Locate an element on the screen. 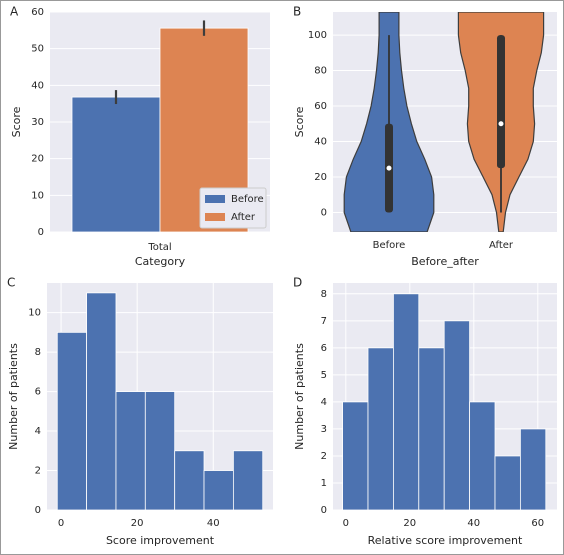 The width and height of the screenshot is (564, 555). bar is located at coordinates (116, 164).